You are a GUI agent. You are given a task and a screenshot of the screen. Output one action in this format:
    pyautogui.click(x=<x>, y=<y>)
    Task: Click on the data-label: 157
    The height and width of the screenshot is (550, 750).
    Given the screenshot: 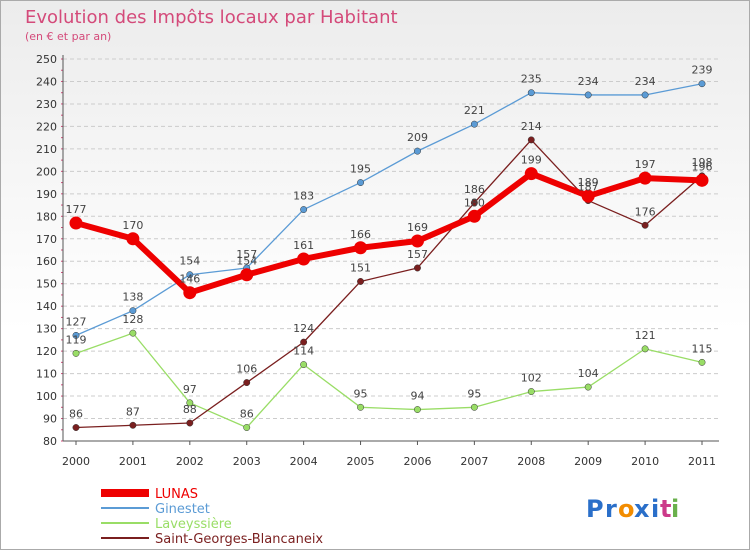 What is the action you would take?
    pyautogui.click(x=417, y=254)
    